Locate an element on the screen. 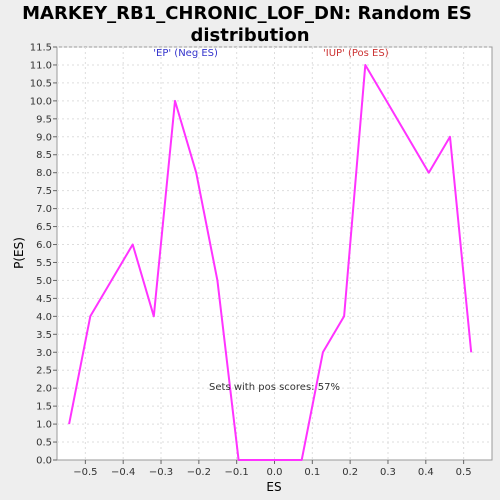 The image size is (500, 500). y-tick-label: 7.0 is located at coordinates (44, 209).